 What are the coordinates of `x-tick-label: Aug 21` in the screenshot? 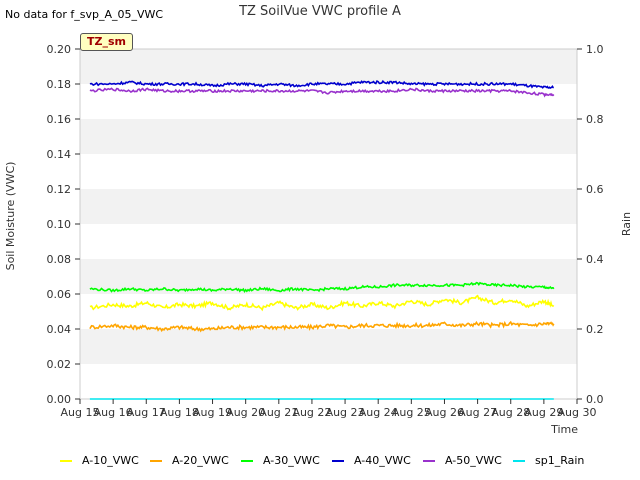 It's located at (278, 412).